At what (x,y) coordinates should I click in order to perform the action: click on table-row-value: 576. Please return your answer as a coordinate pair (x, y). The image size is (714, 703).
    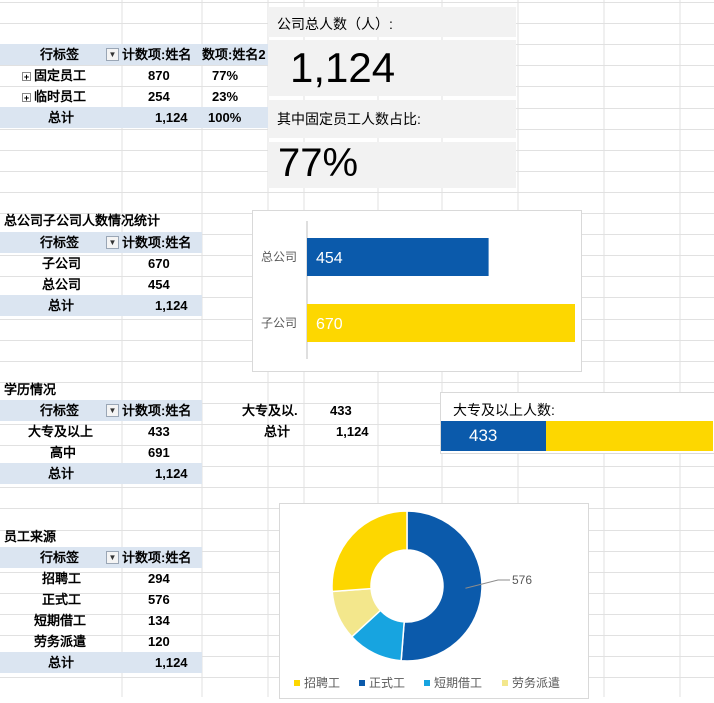
    Looking at the image, I should click on (159, 599).